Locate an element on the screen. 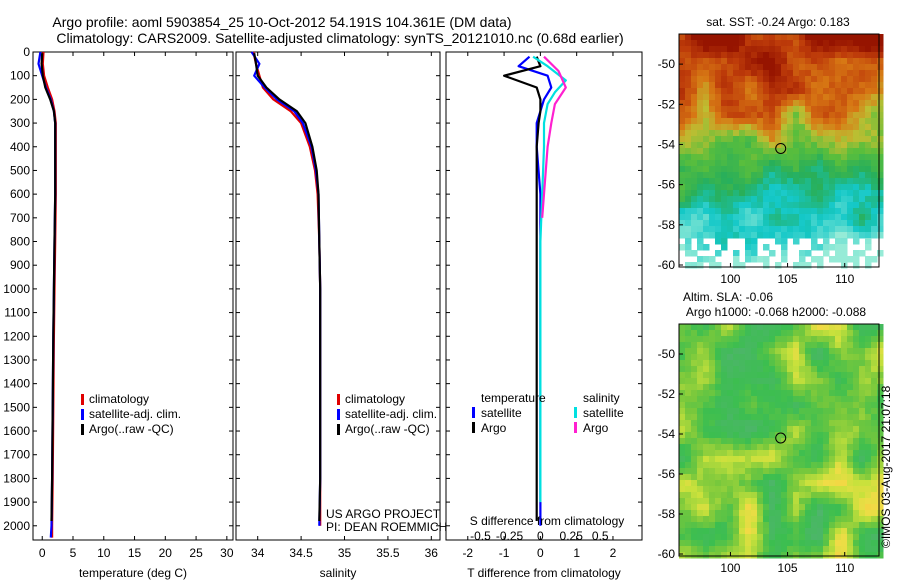 The height and width of the screenshot is (580, 900). legend-swatch is located at coordinates (338, 399).